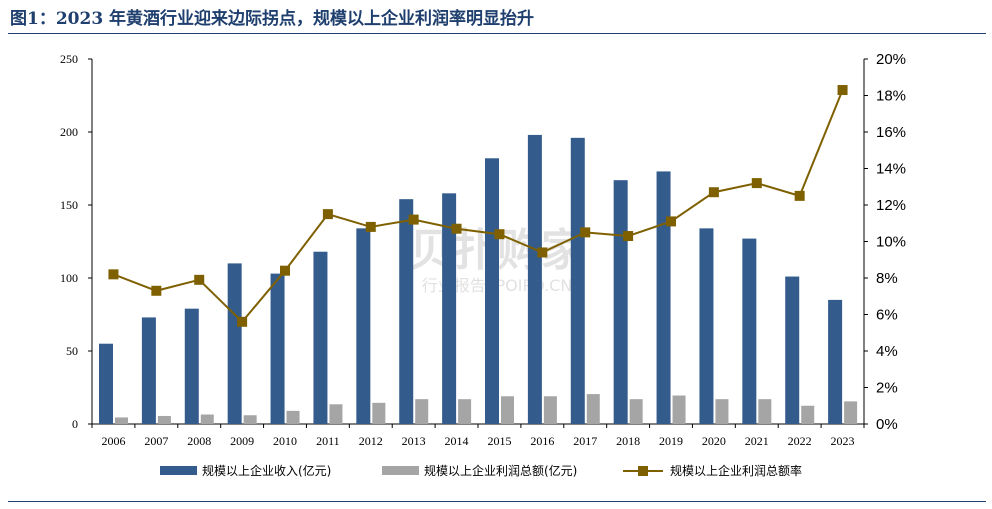 The image size is (992, 509). What do you see at coordinates (178, 470) in the screenshot?
I see `legend-swatch-revenue` at bounding box center [178, 470].